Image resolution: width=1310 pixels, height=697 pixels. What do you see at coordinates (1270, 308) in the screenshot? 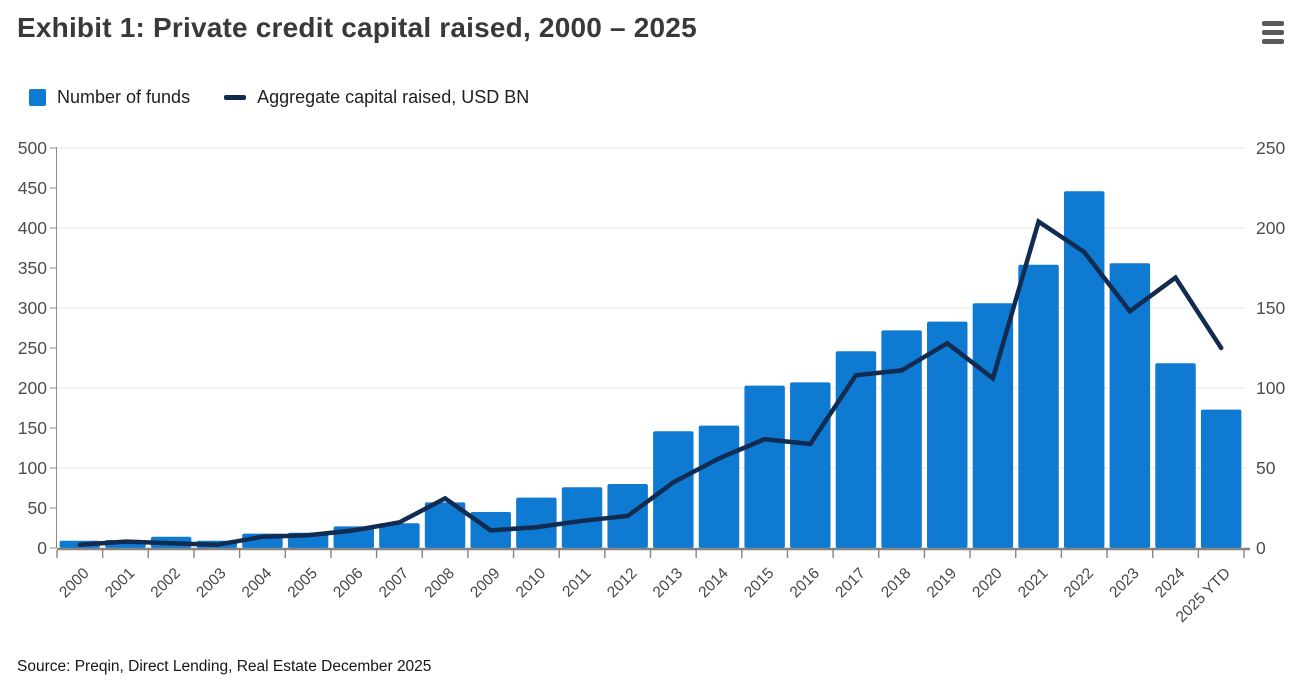
I see `right-axis-label: 150` at bounding box center [1270, 308].